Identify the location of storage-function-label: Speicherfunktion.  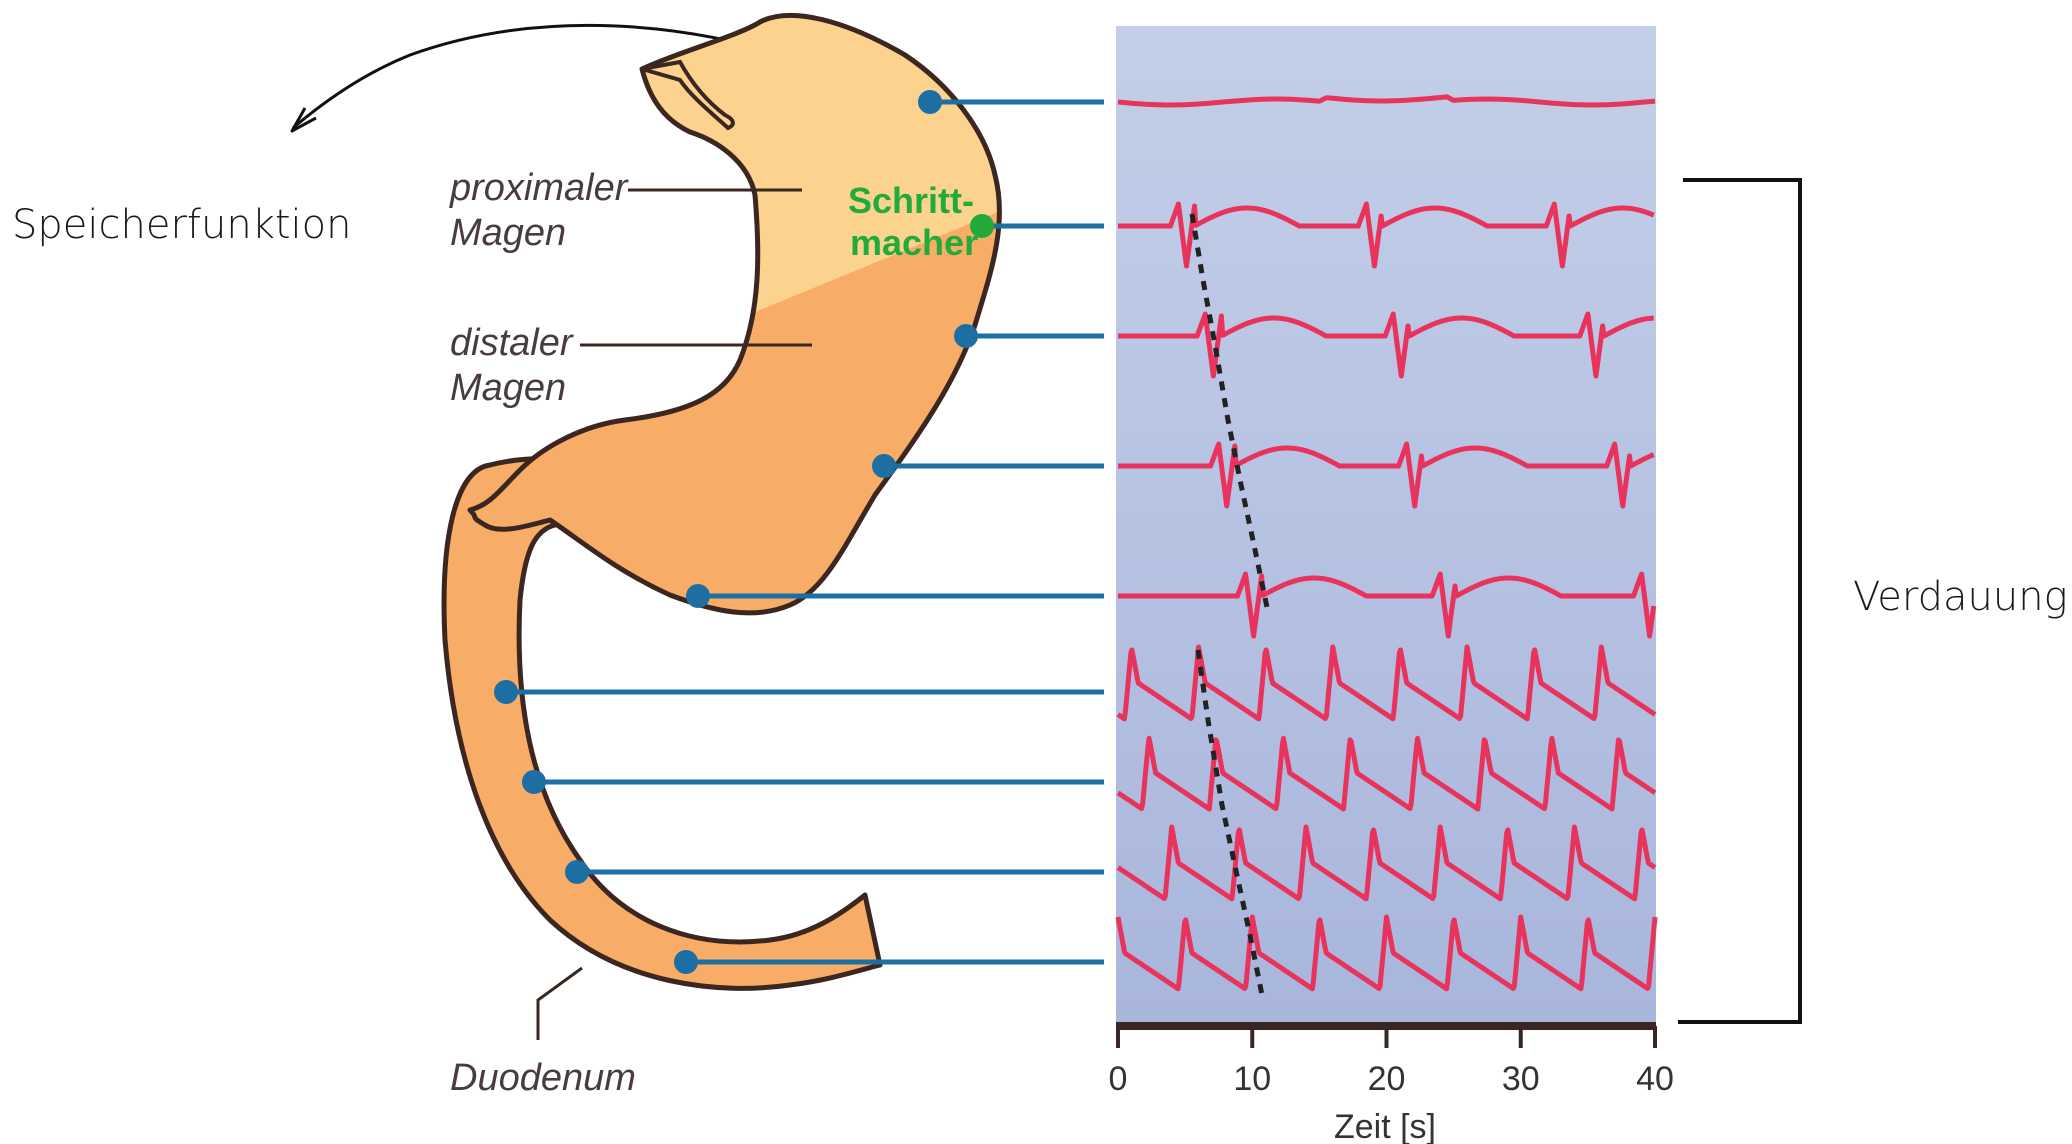
(181, 225).